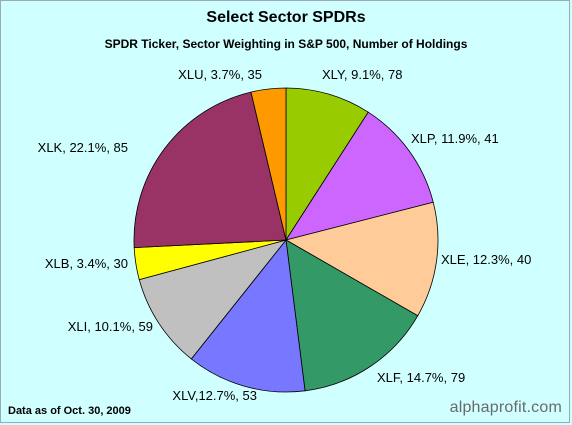 The image size is (572, 425). I want to click on slice-label-xlp: XLP, 11.9%, 41, so click(455, 138).